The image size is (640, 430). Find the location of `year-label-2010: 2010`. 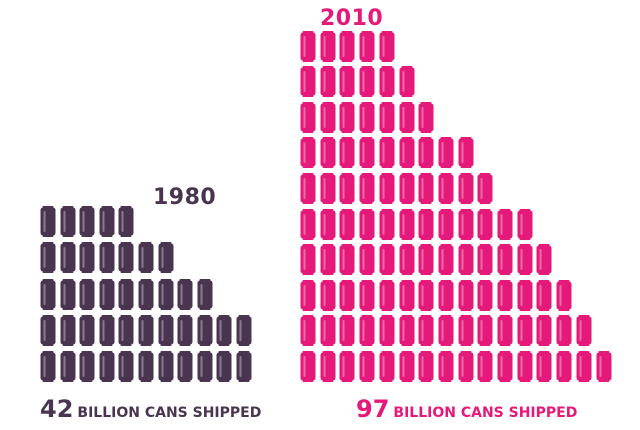

year-label-2010: 2010 is located at coordinates (352, 18).